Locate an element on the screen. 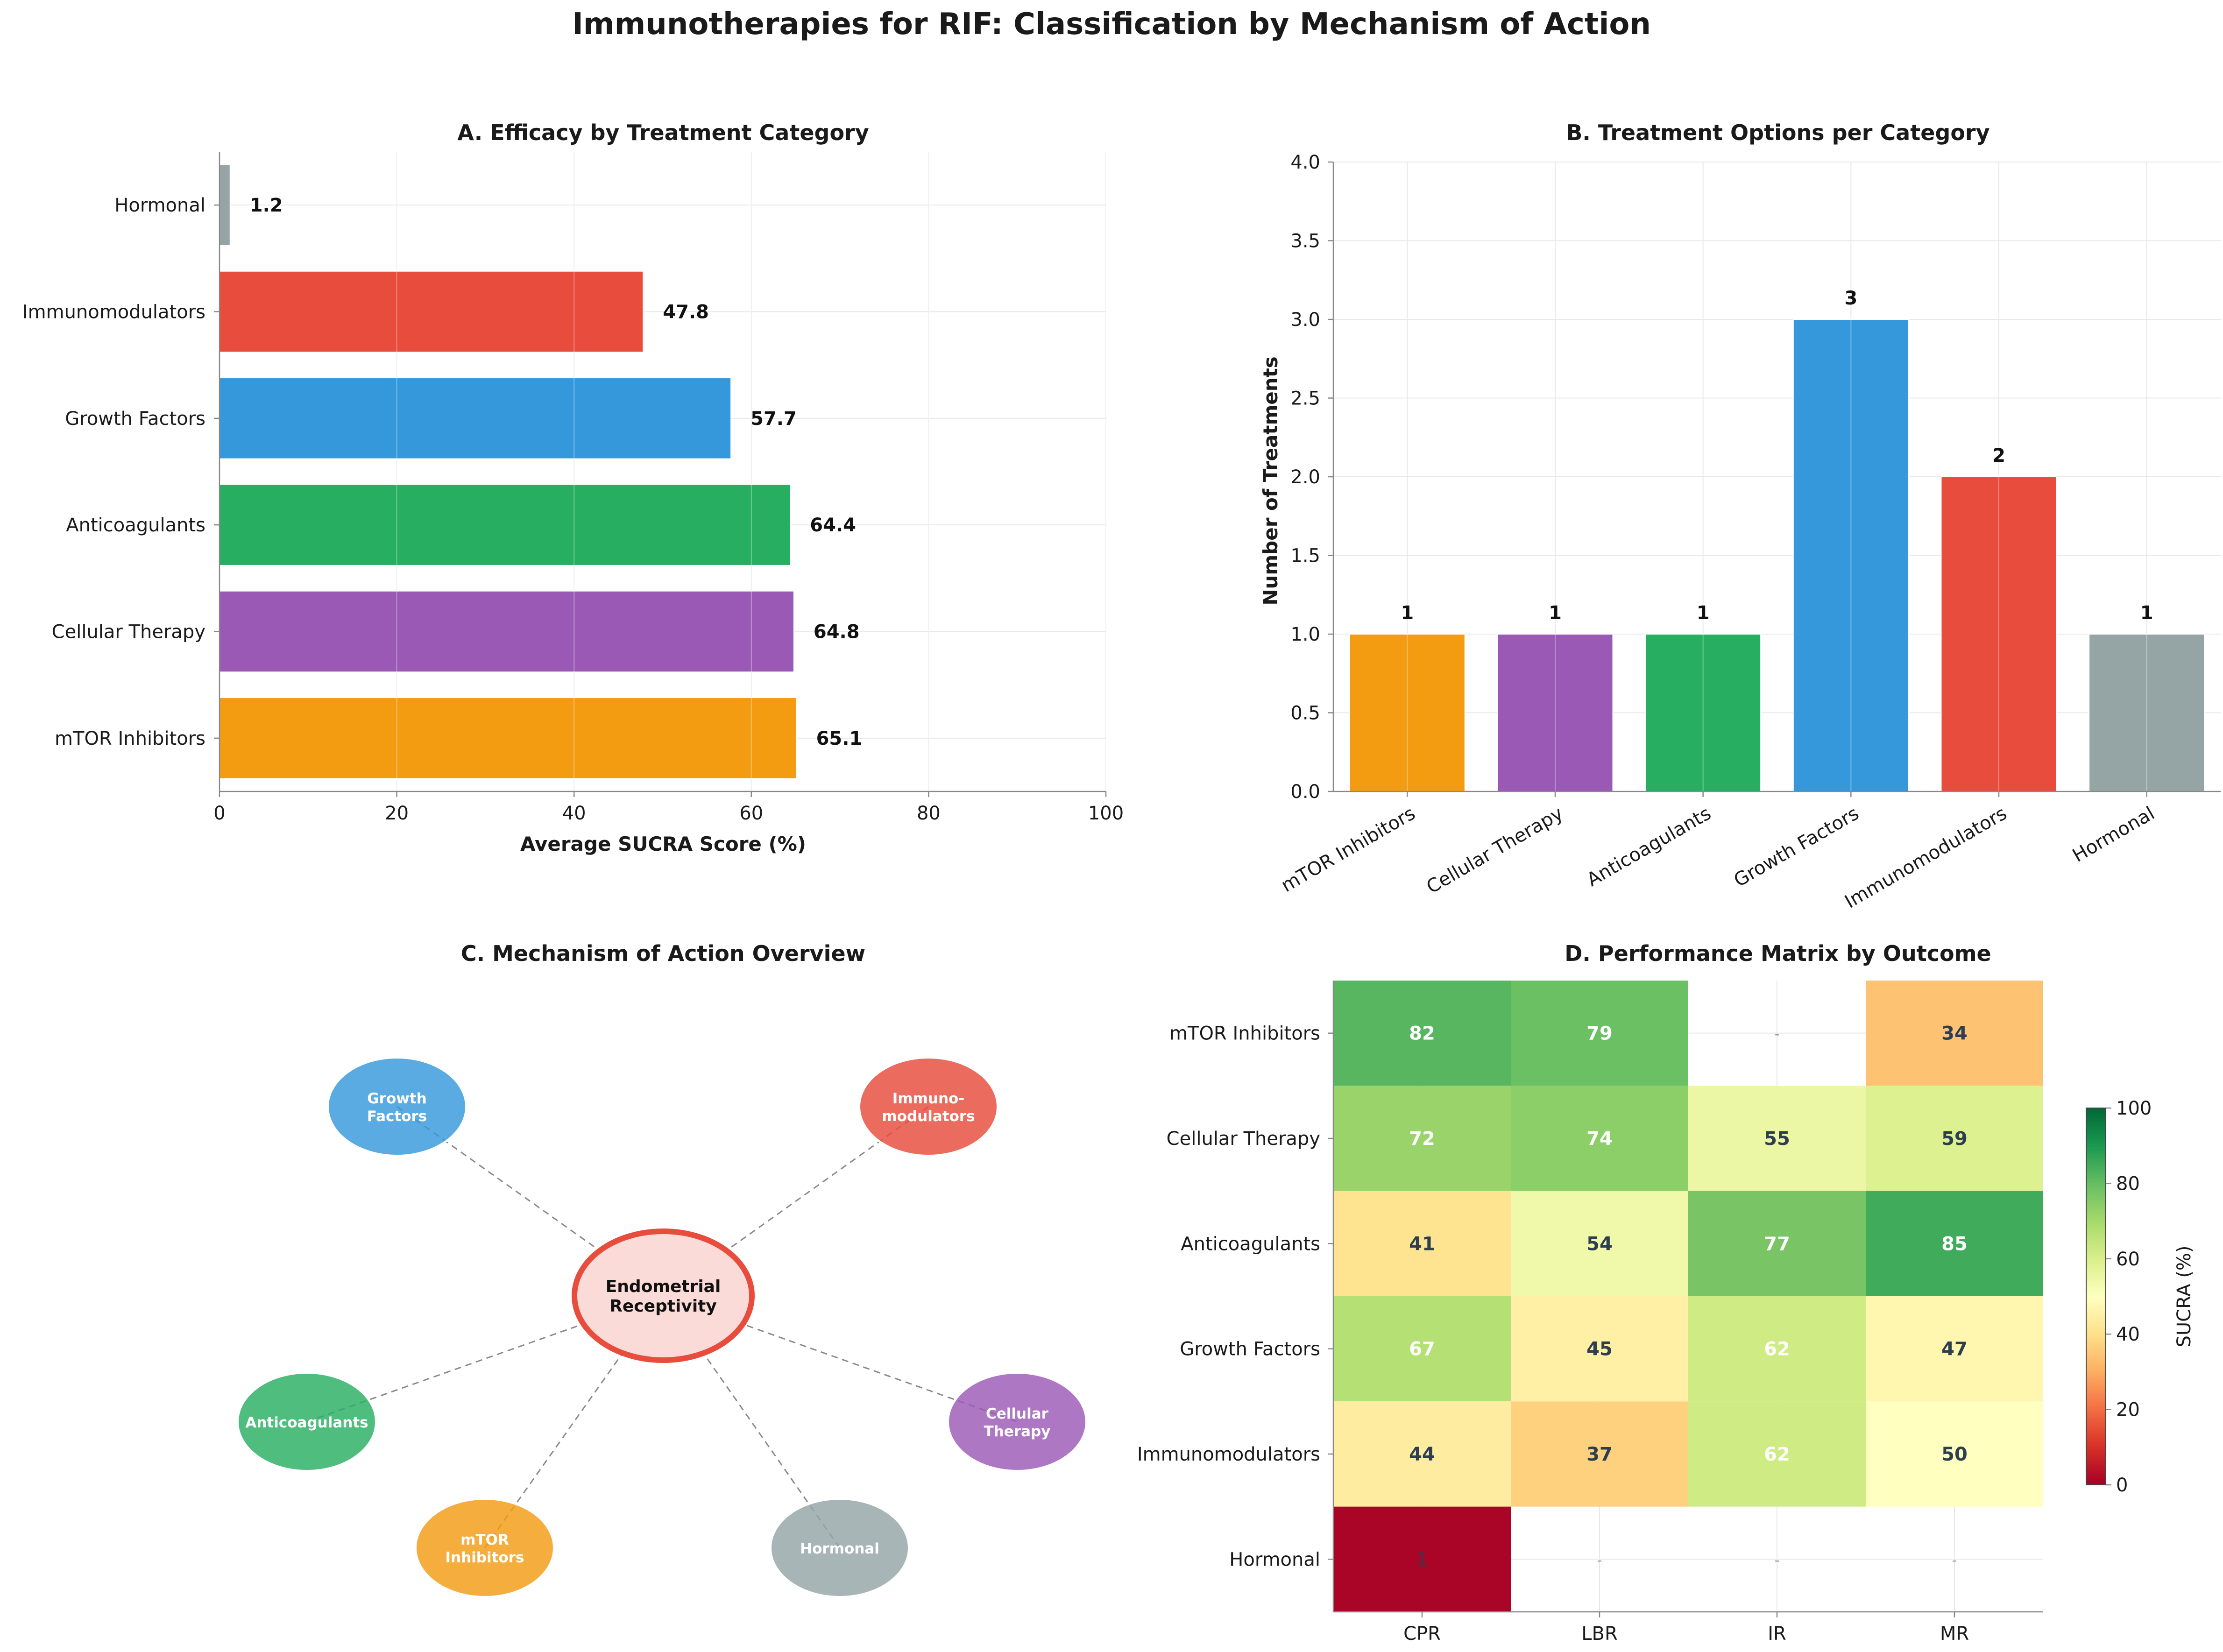 The width and height of the screenshot is (2223, 1652). panel-c-node-label: modulators is located at coordinates (928, 1116).